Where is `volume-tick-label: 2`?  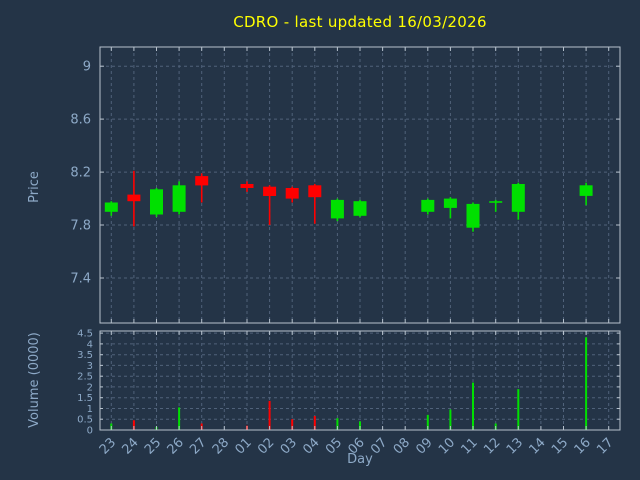 volume-tick-label: 2 is located at coordinates (90, 387).